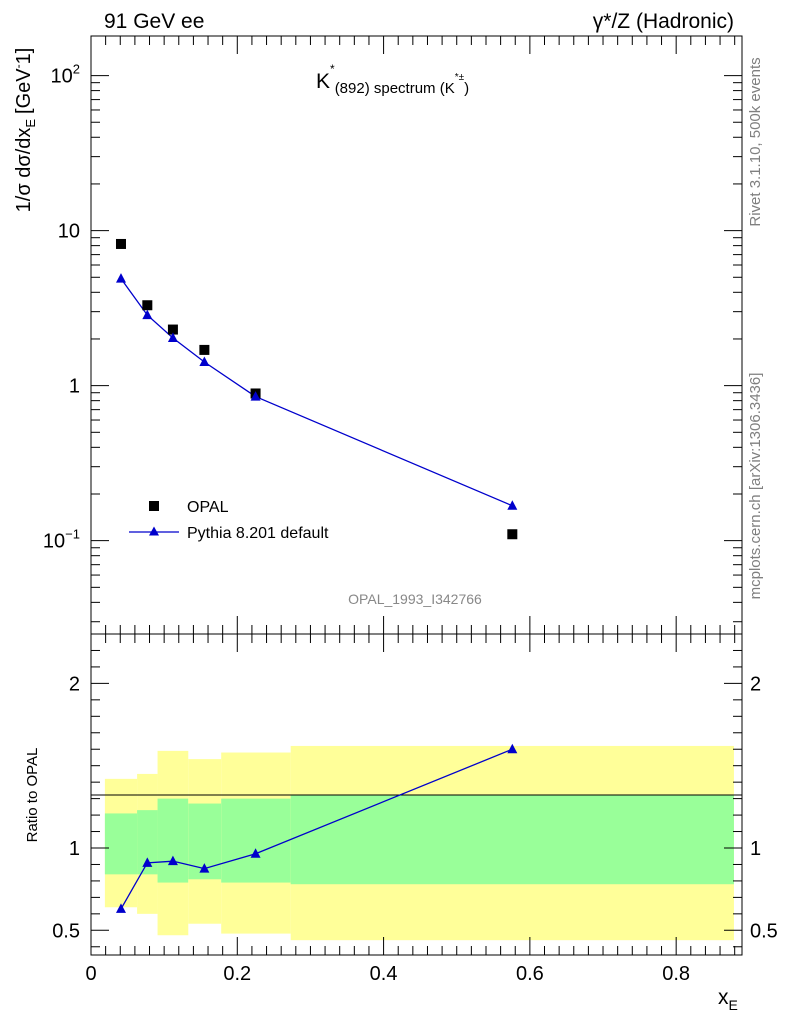 The width and height of the screenshot is (786, 1024). I want to click on plot-title-close: ), so click(466, 88).